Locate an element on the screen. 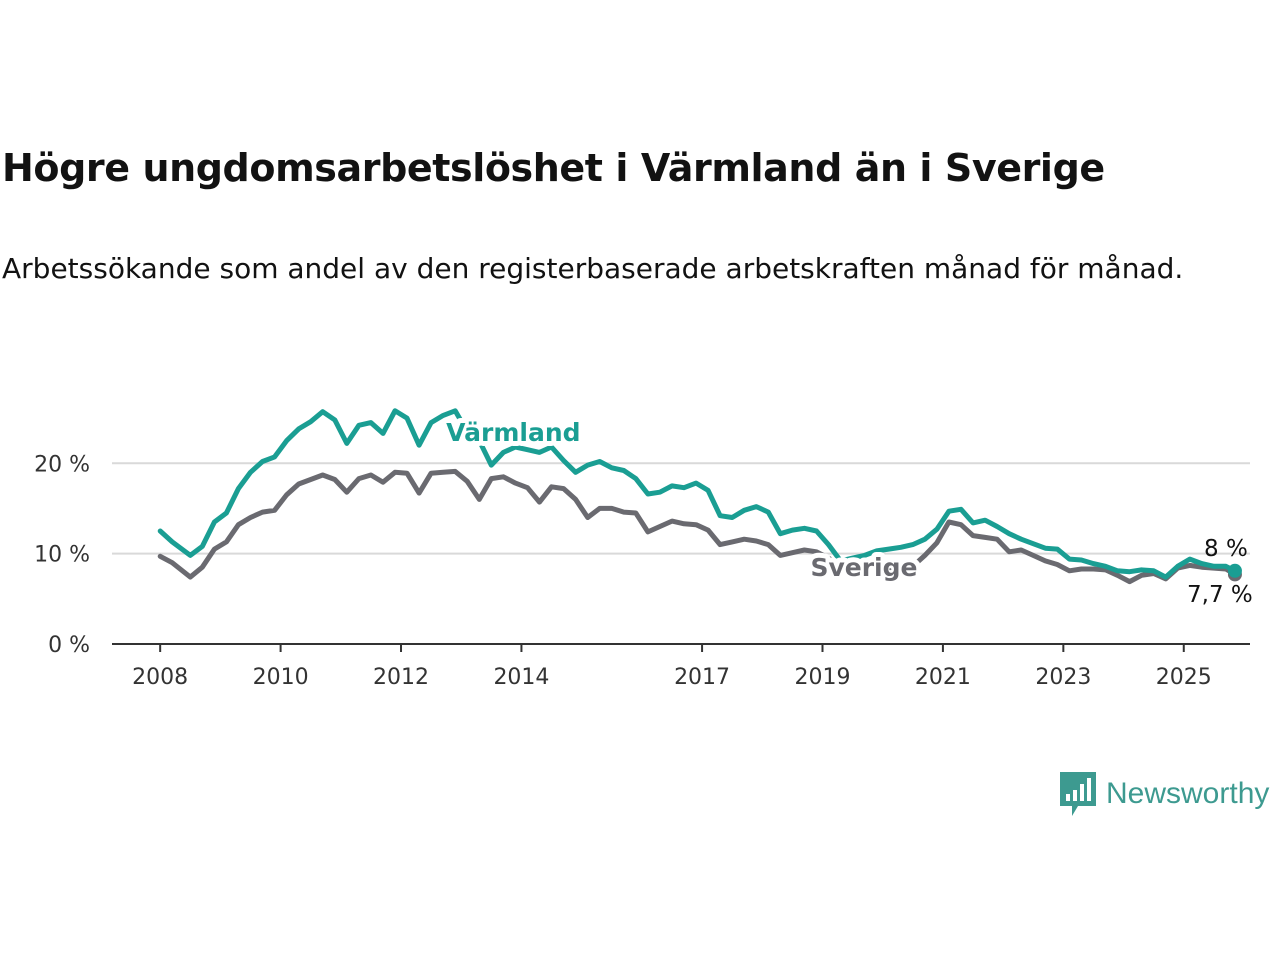  x-tick-label: 2010 is located at coordinates (281, 677).